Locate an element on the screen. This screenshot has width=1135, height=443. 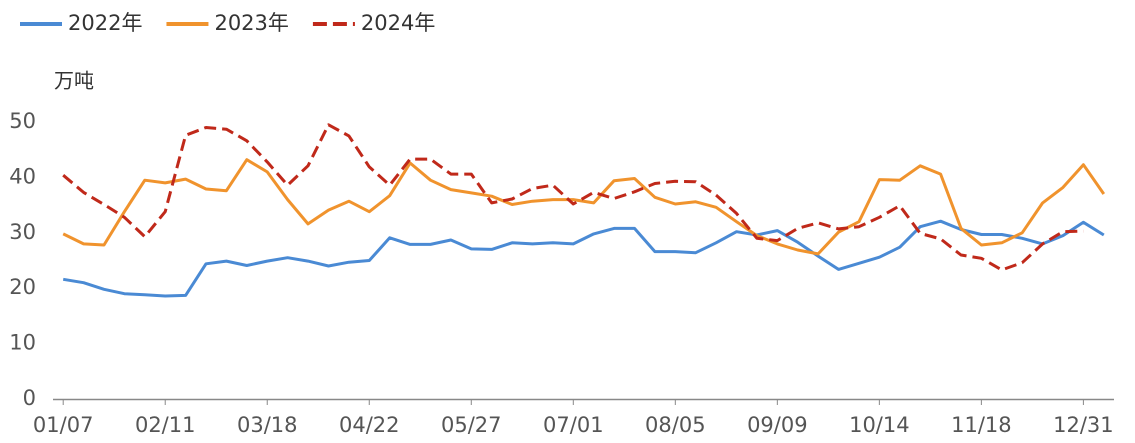
x-tick-label: 05/27 is located at coordinates (471, 425).